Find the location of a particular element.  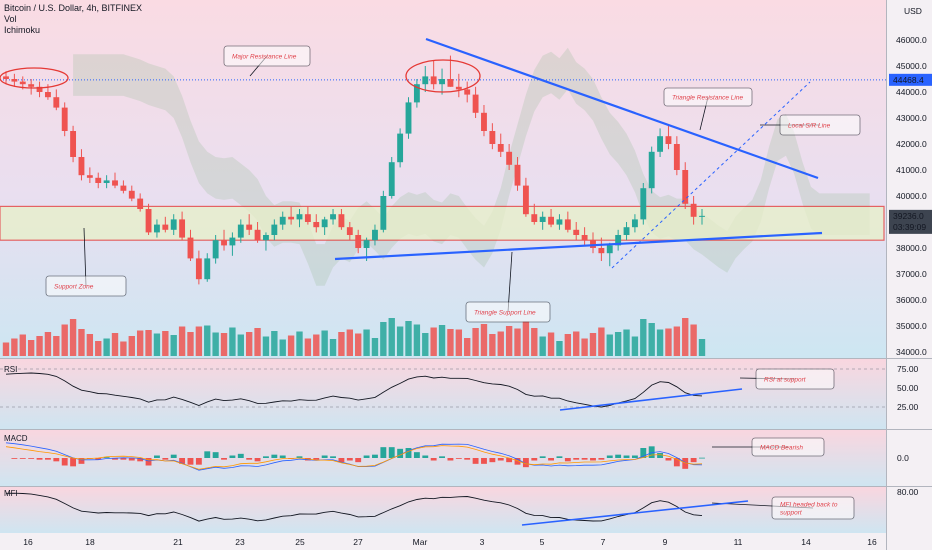

ichimoku-legend: Ichimoku is located at coordinates (22, 30).